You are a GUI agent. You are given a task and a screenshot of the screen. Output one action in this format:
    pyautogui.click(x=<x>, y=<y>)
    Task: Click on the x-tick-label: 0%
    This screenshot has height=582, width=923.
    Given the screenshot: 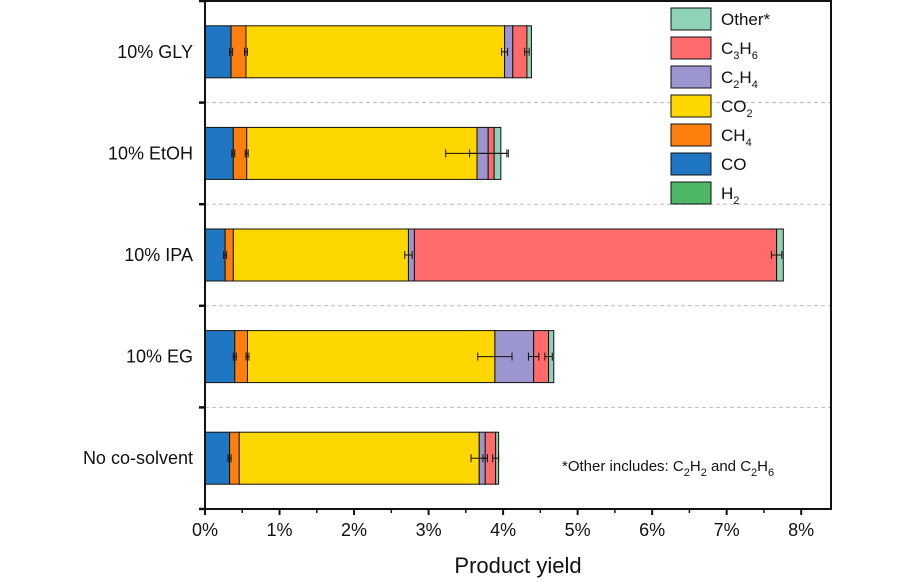 What is the action you would take?
    pyautogui.click(x=205, y=530)
    